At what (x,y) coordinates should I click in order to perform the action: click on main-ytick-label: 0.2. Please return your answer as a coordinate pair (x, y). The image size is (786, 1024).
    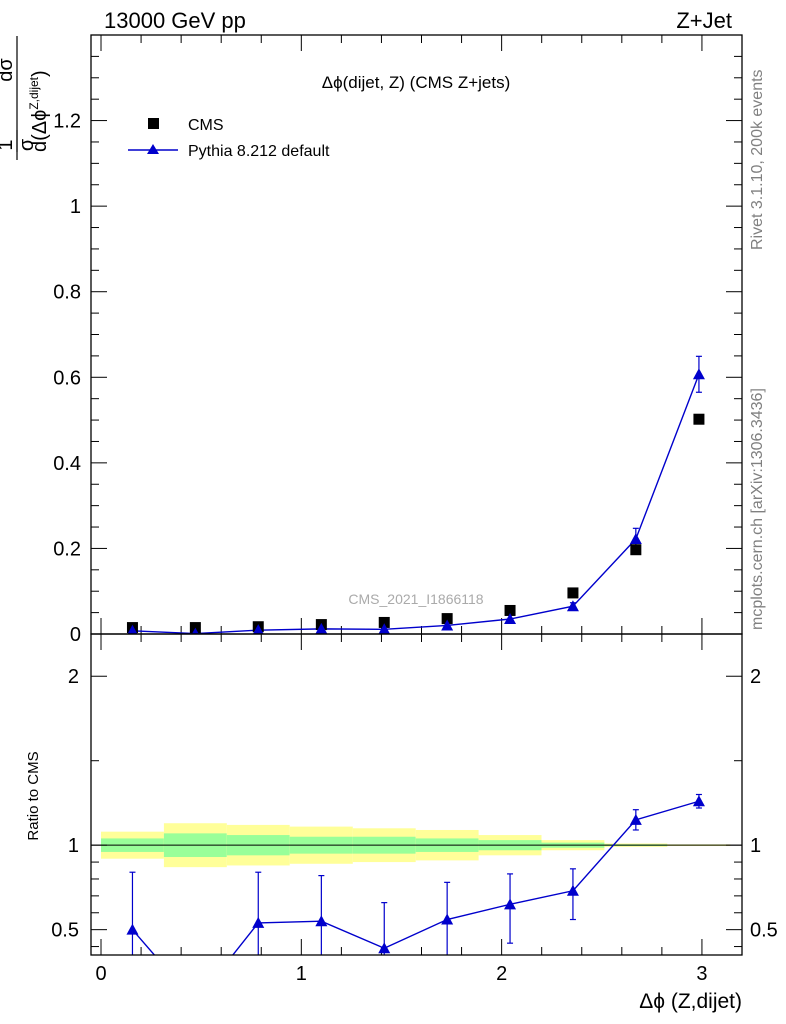
    Looking at the image, I should click on (67, 549).